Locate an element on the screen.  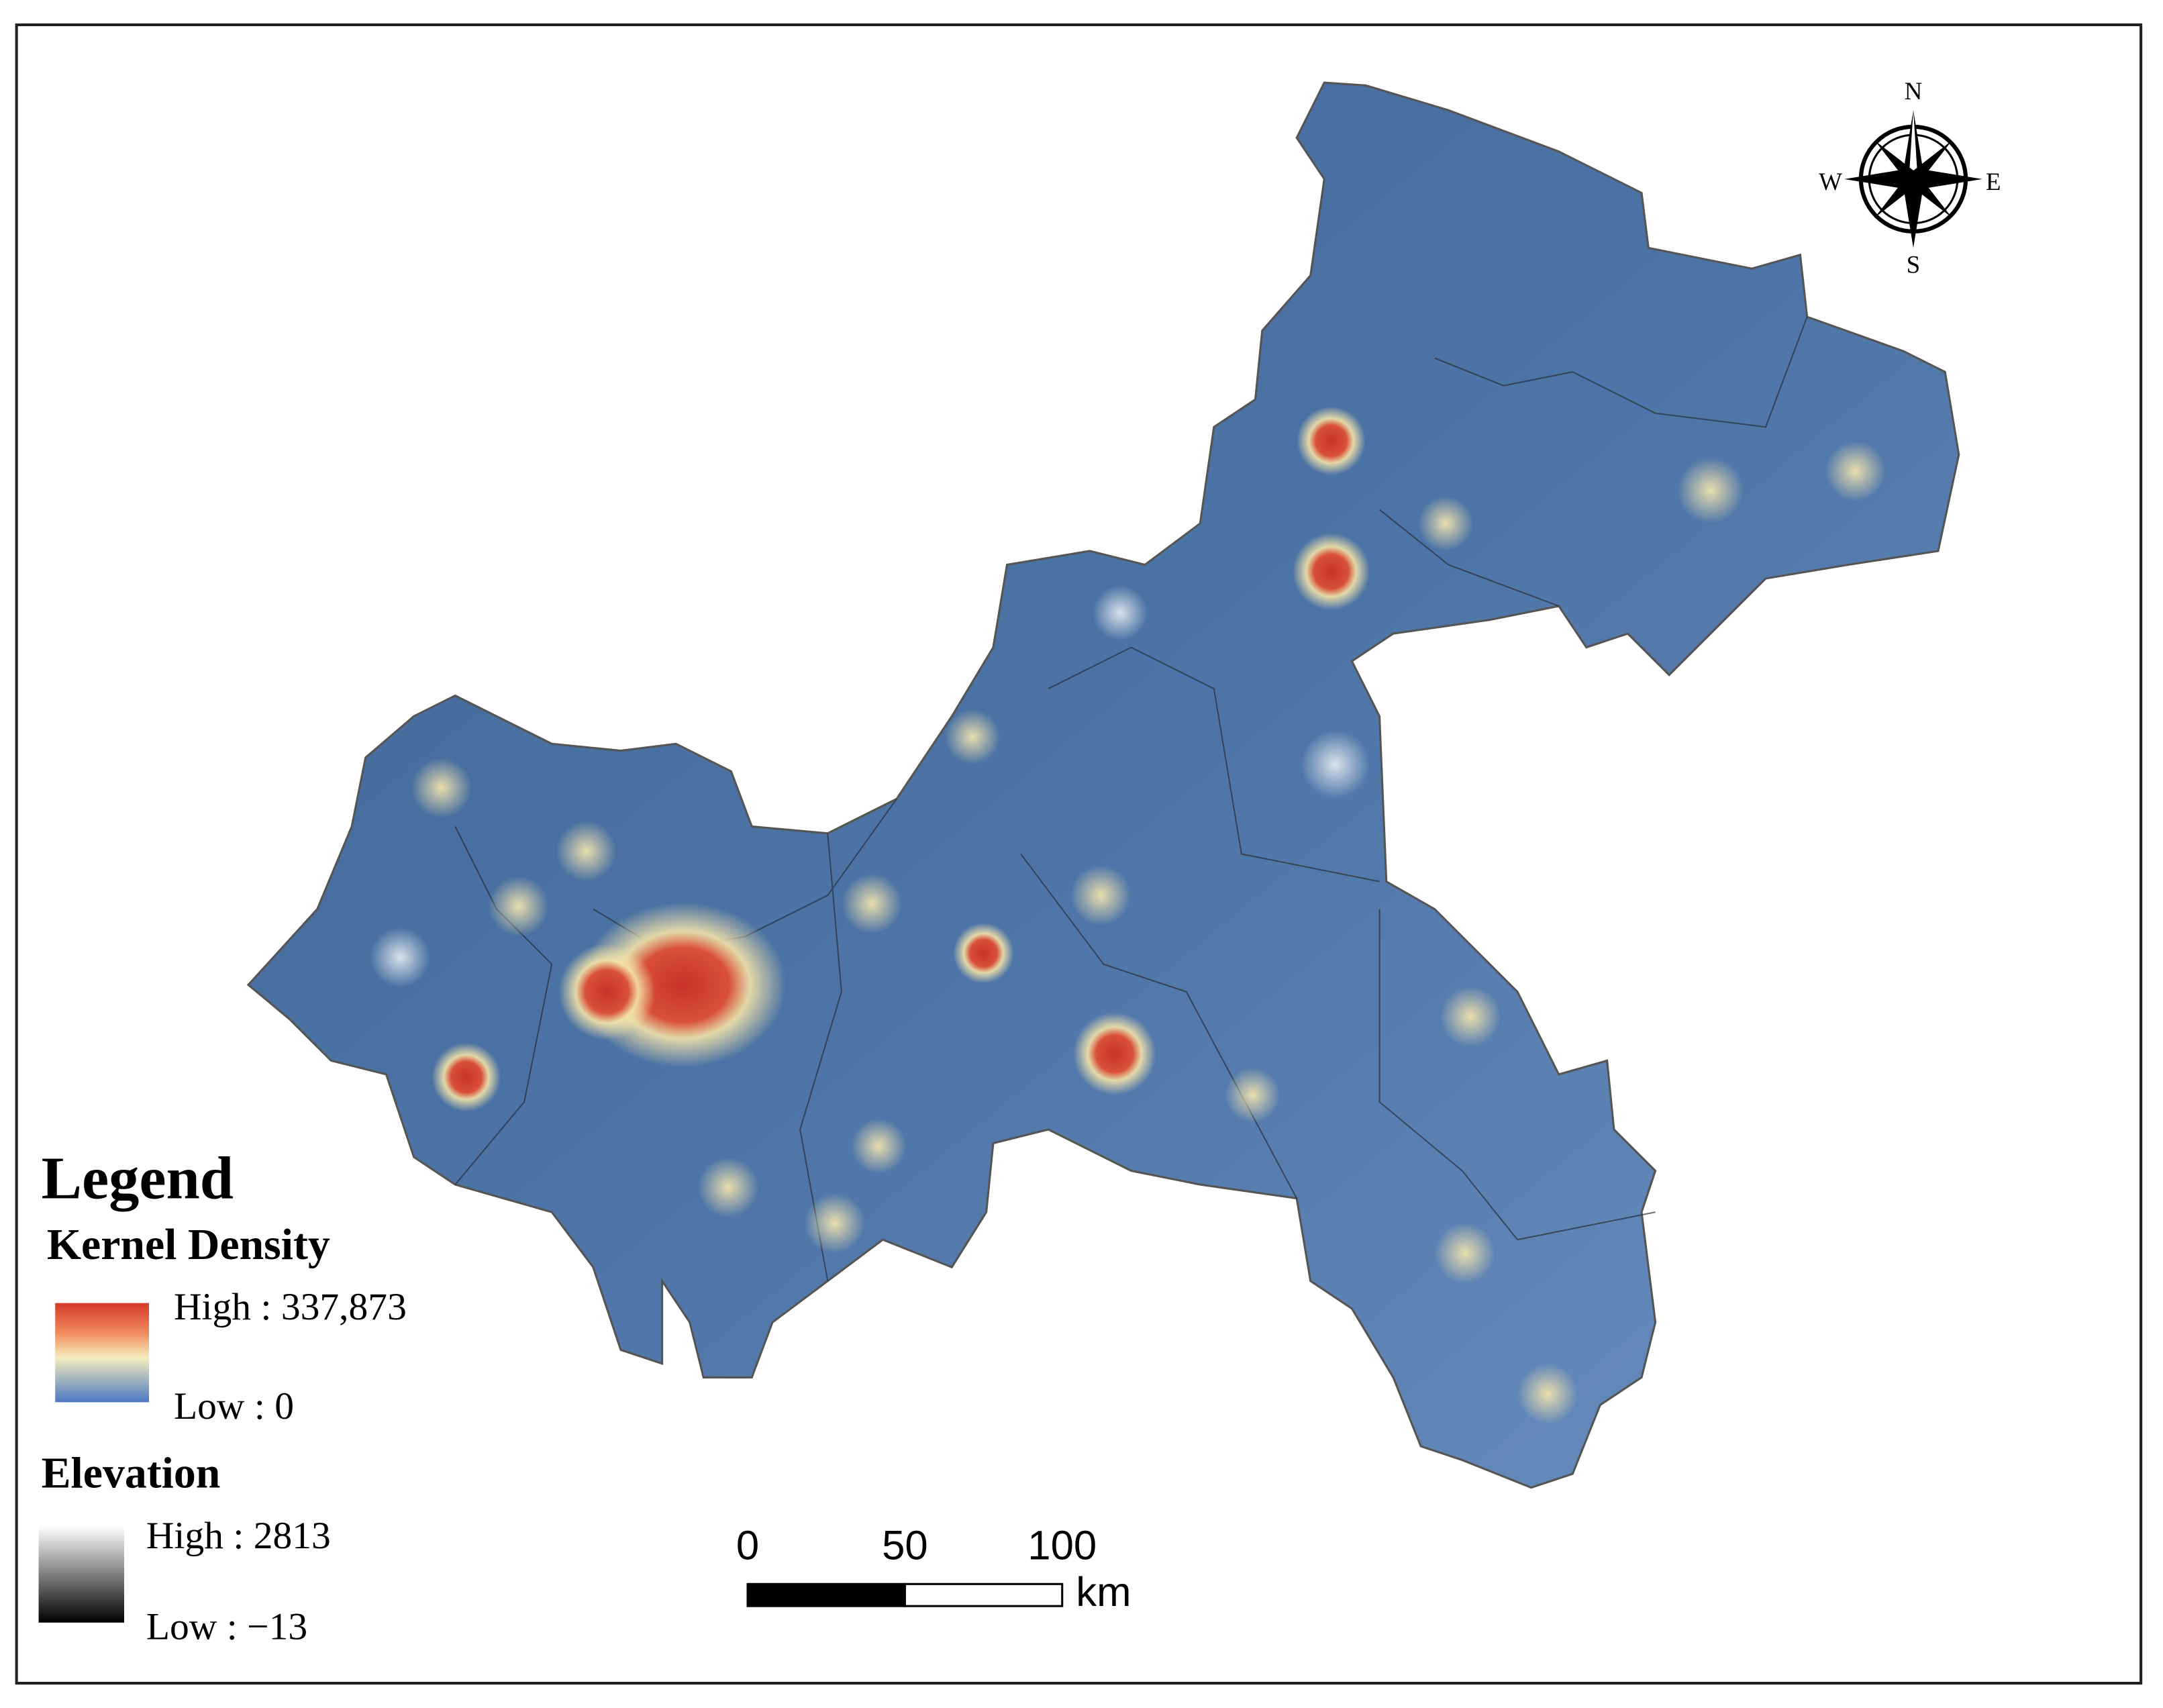
kd-high: High : 337,873 is located at coordinates (290, 1307).